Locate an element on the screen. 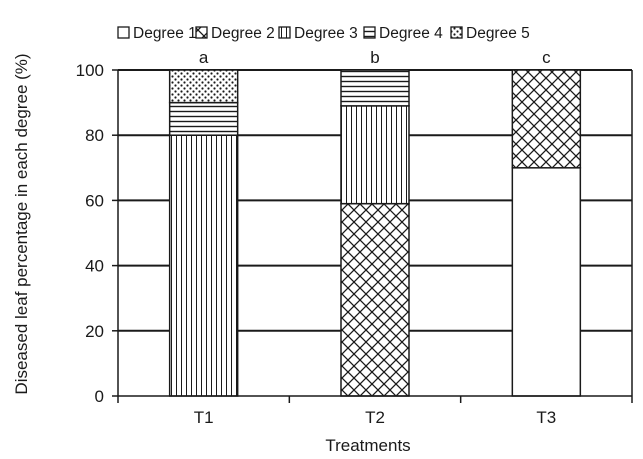 This screenshot has height=459, width=643. y-axis-ticks: 0 20 40 60 80 100 is located at coordinates (97, 233).